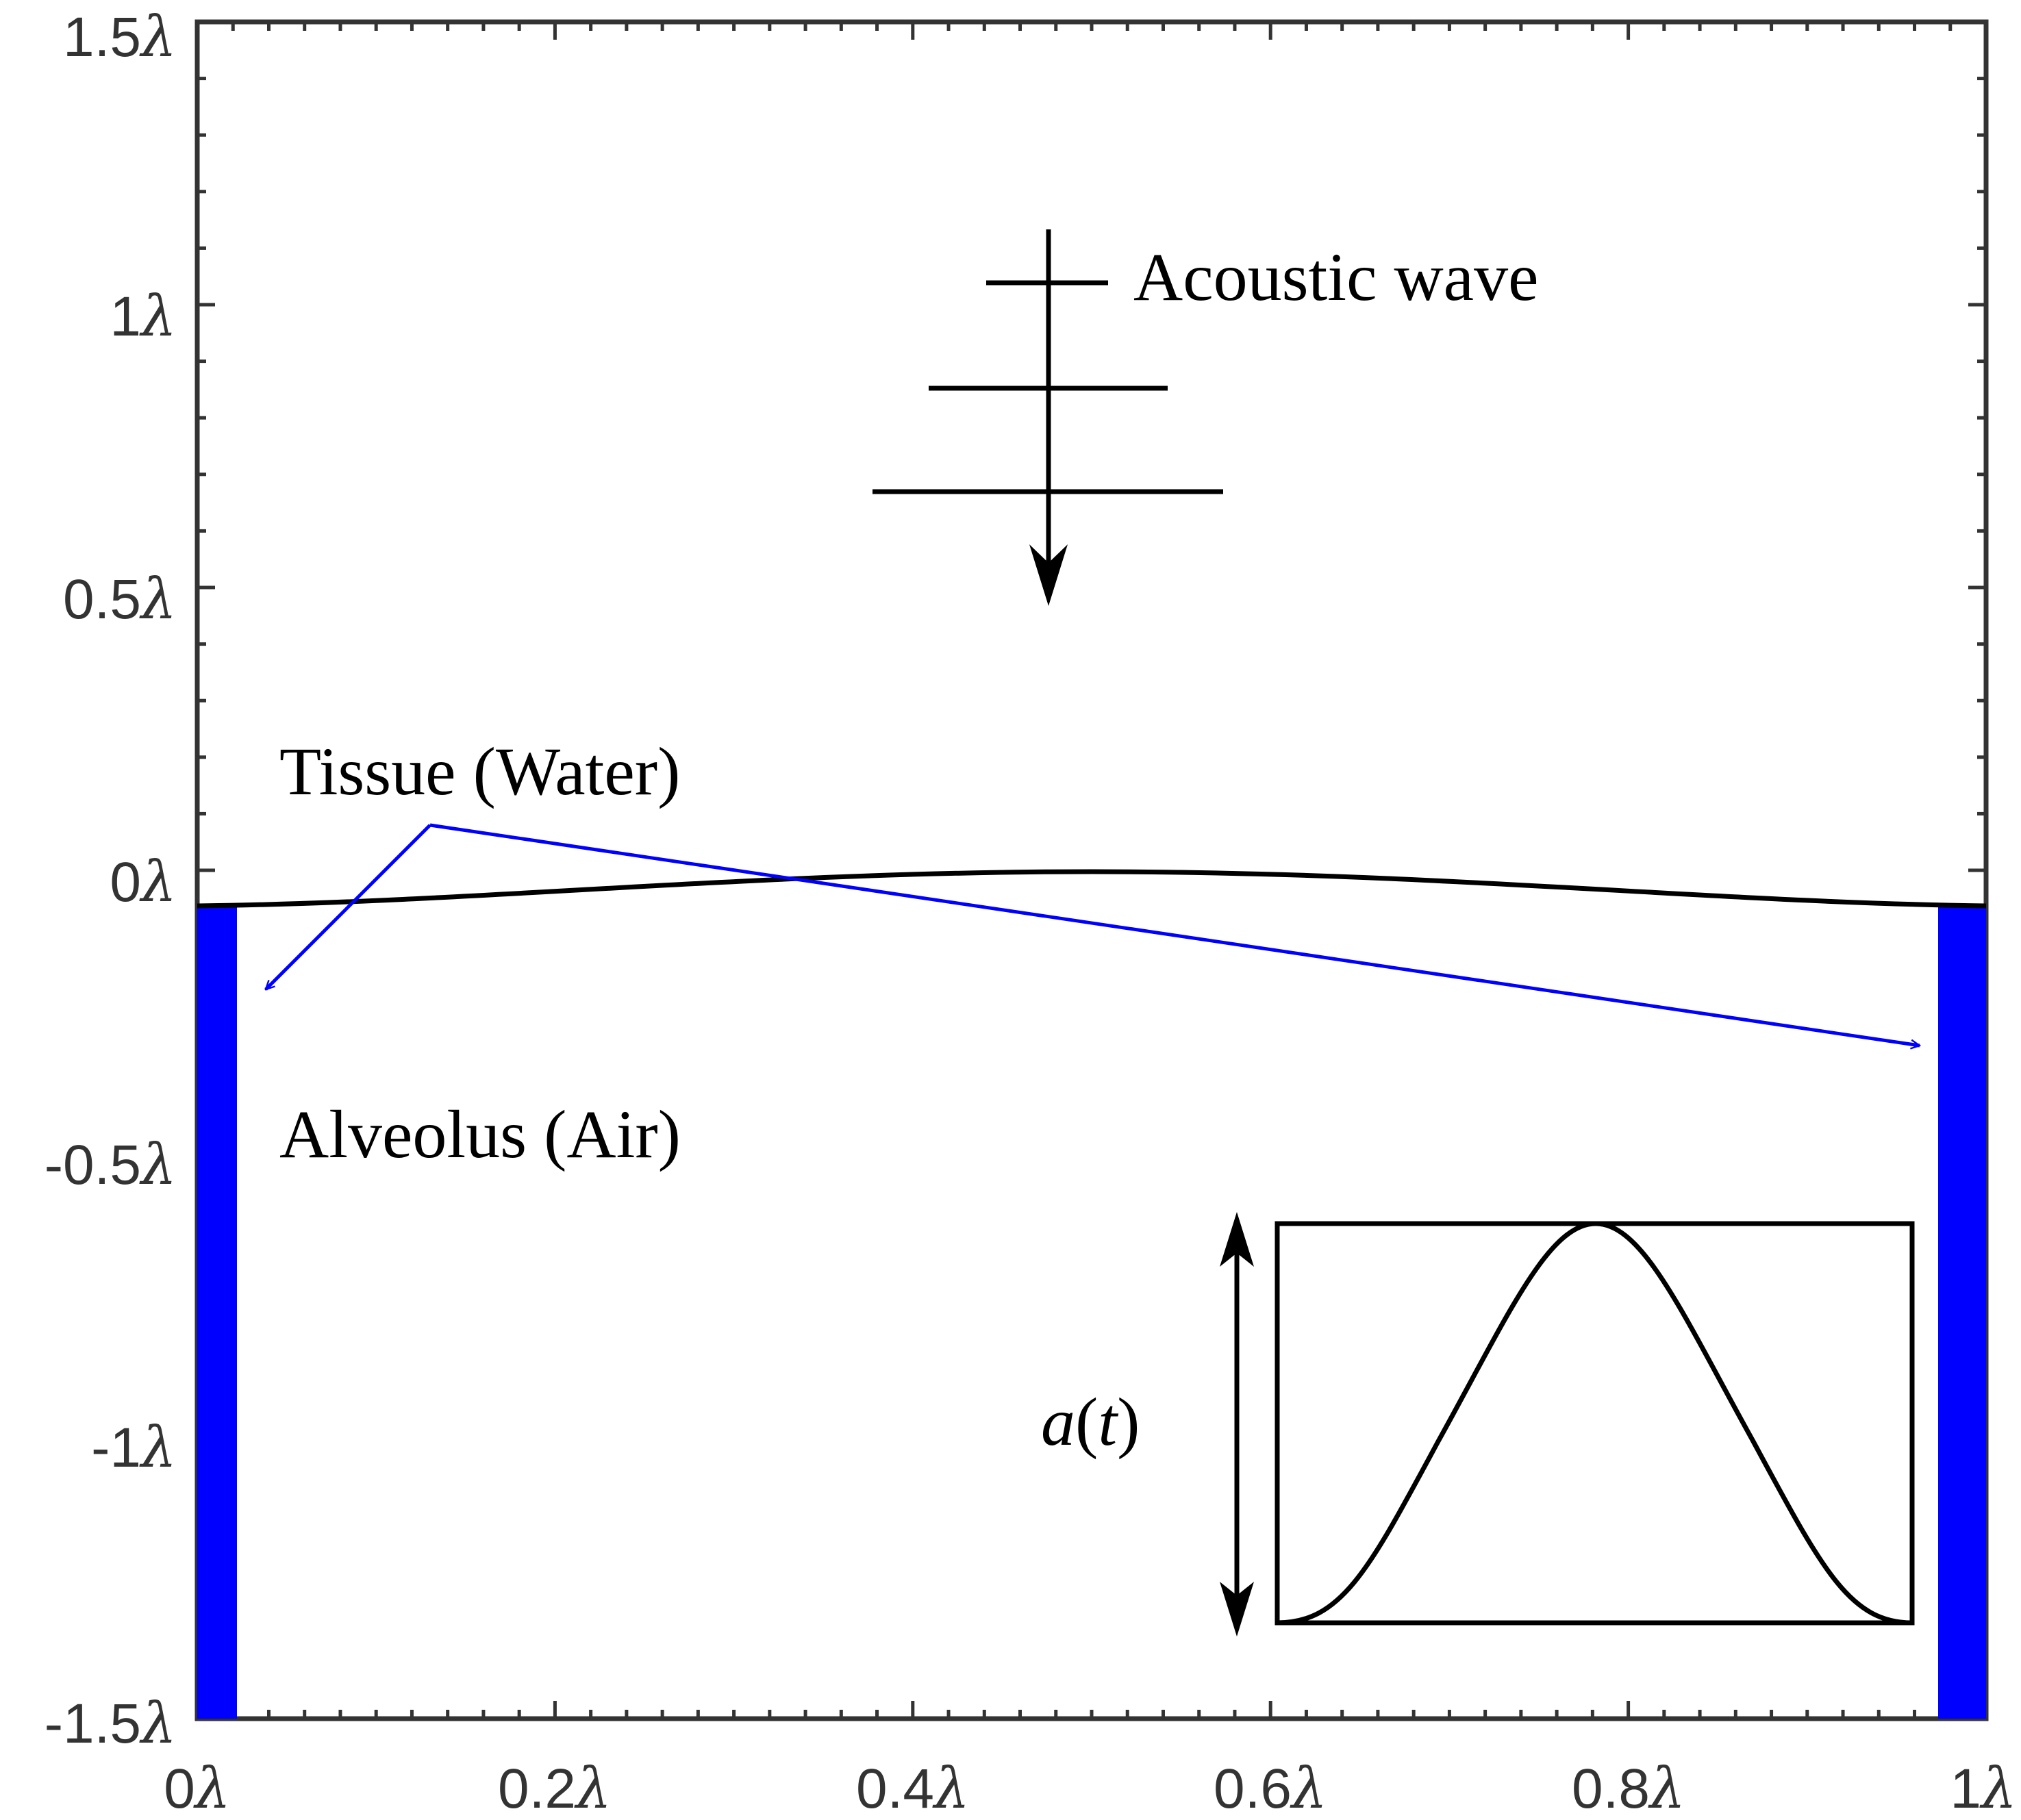 The width and height of the screenshot is (2021, 1820). I want to click on right-wall, so click(1962, 1313).